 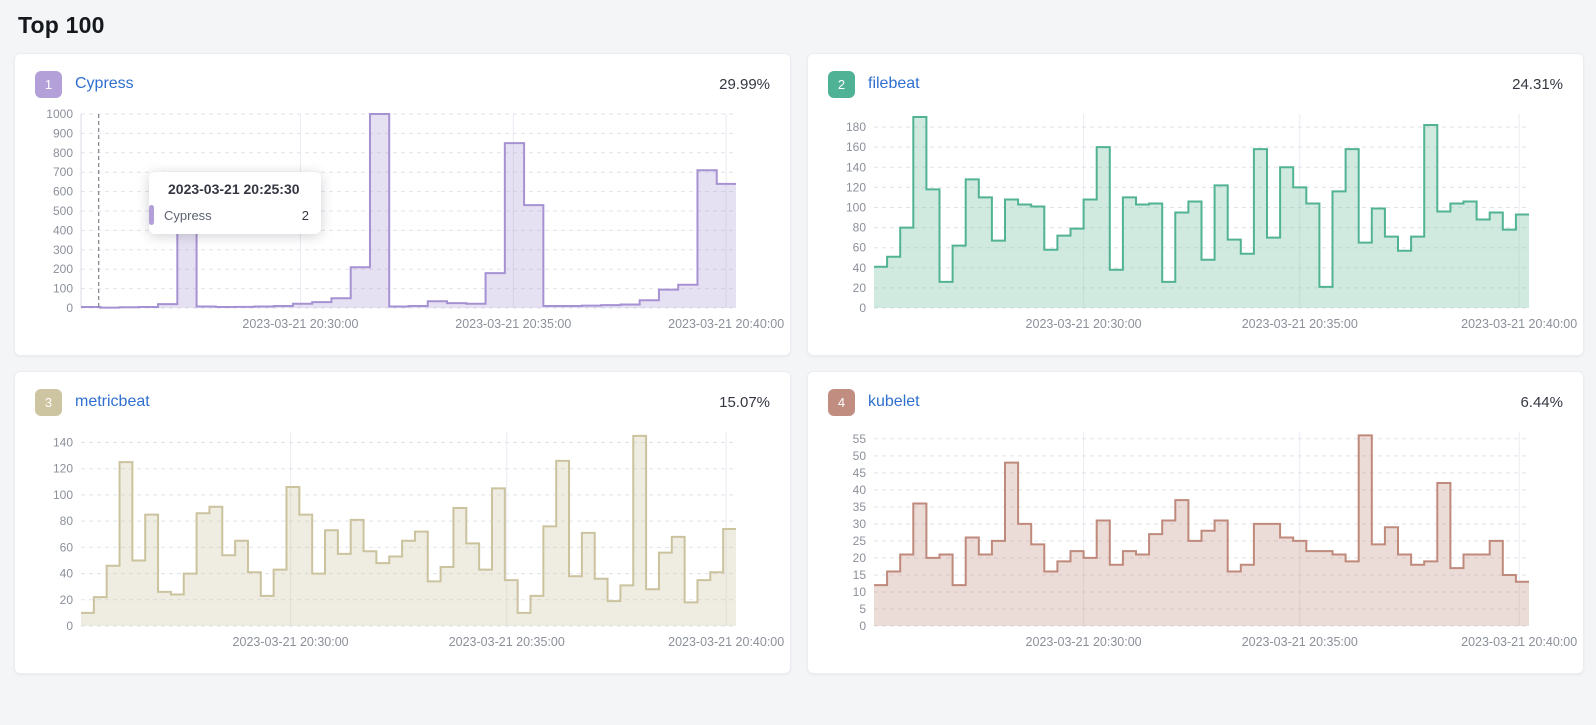 What do you see at coordinates (63, 250) in the screenshot?
I see `svg-text: 300` at bounding box center [63, 250].